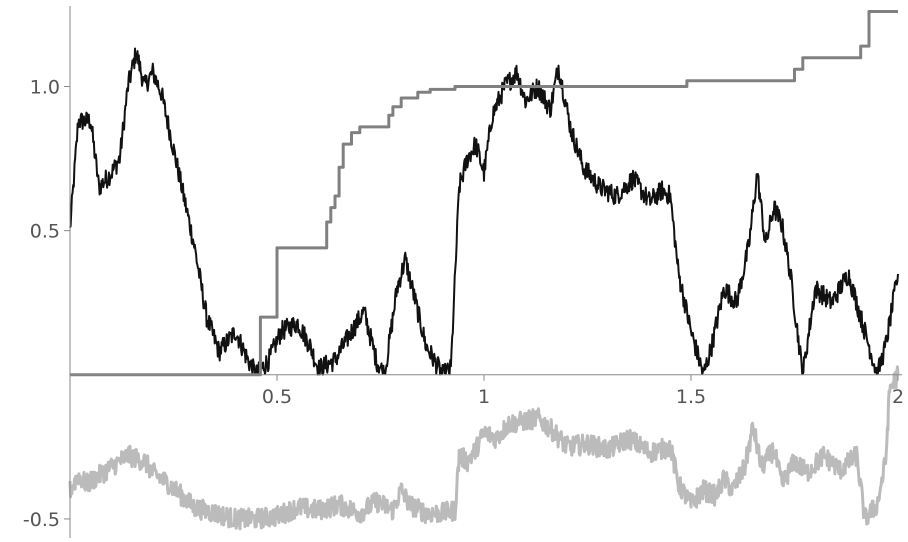  I want to click on y-tick-label: -0.5, so click(41, 520).